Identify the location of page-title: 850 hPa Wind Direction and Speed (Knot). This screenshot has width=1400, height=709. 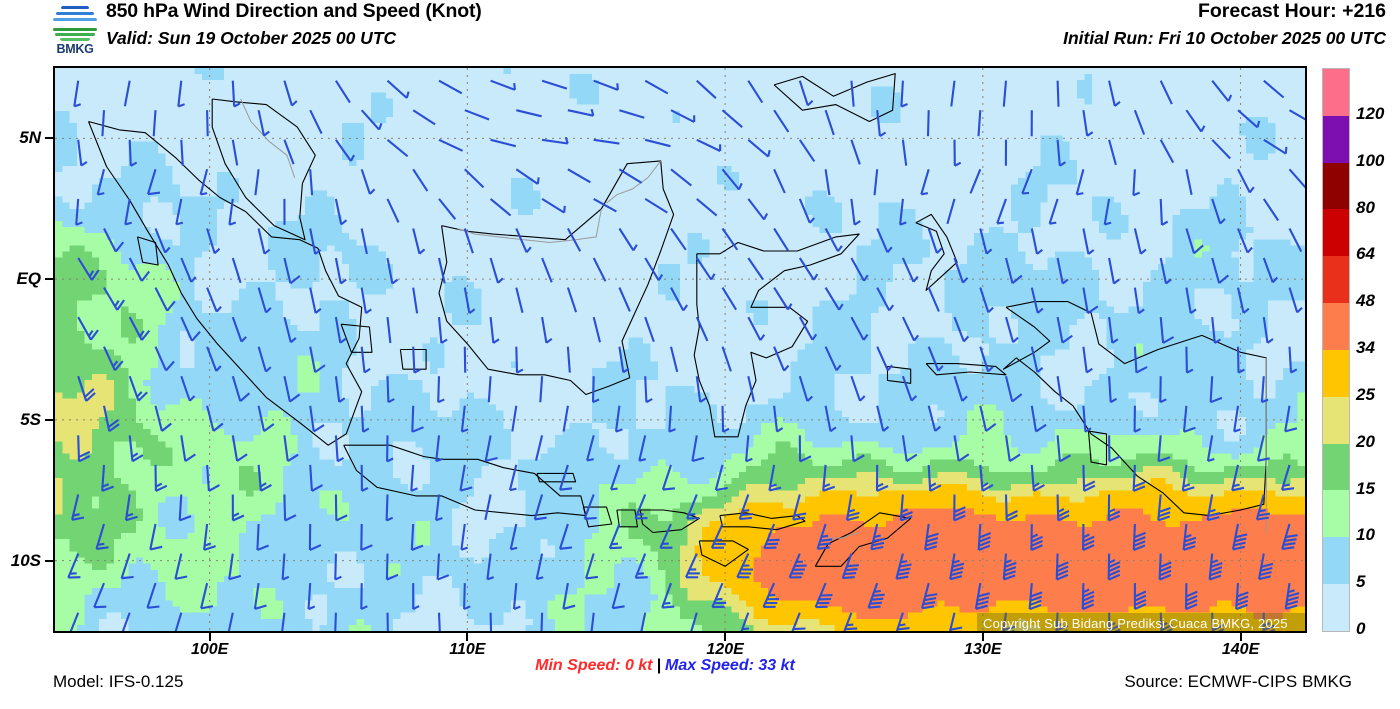
(294, 11).